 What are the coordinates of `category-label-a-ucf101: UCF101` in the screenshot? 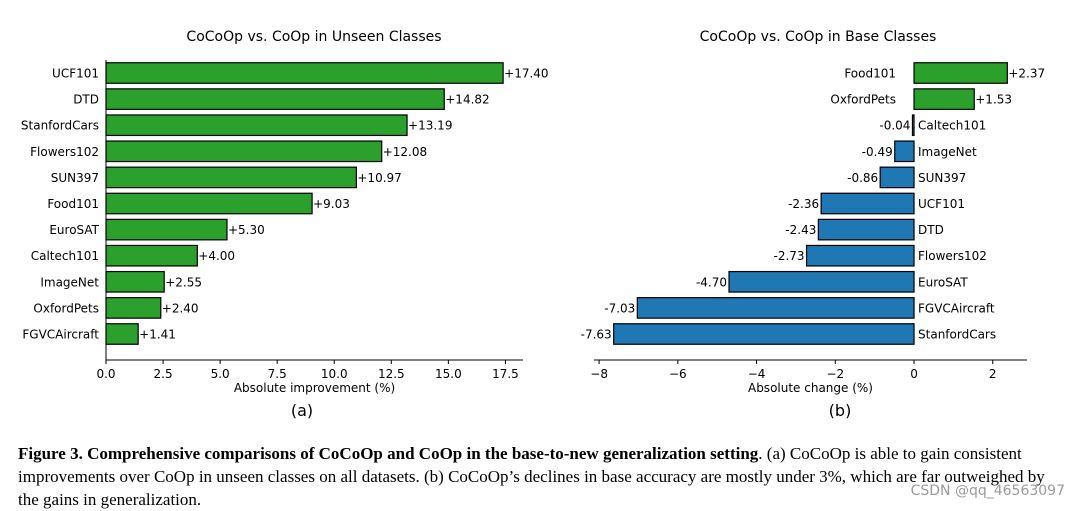 It's located at (75, 74).